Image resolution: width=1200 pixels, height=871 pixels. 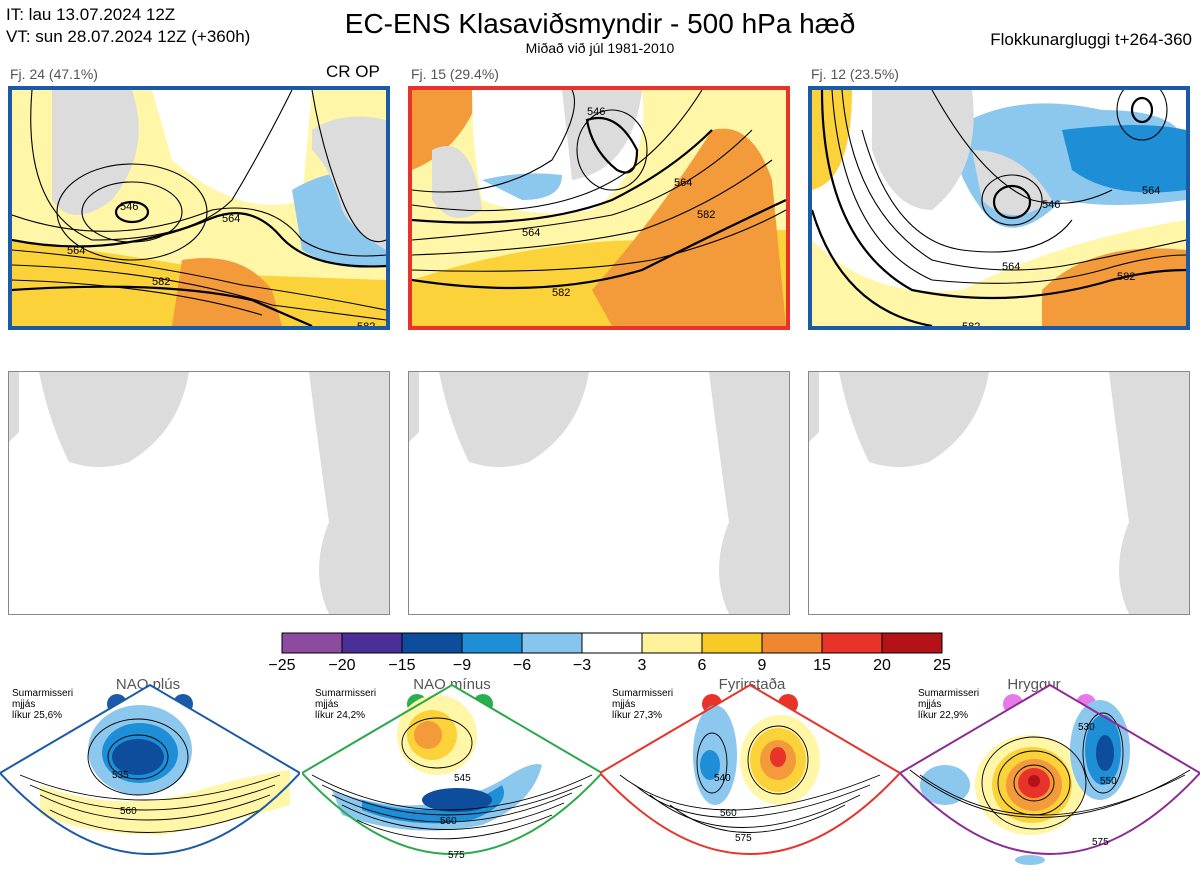 I want to click on colorbar-tick-label: −9, so click(x=462, y=665).